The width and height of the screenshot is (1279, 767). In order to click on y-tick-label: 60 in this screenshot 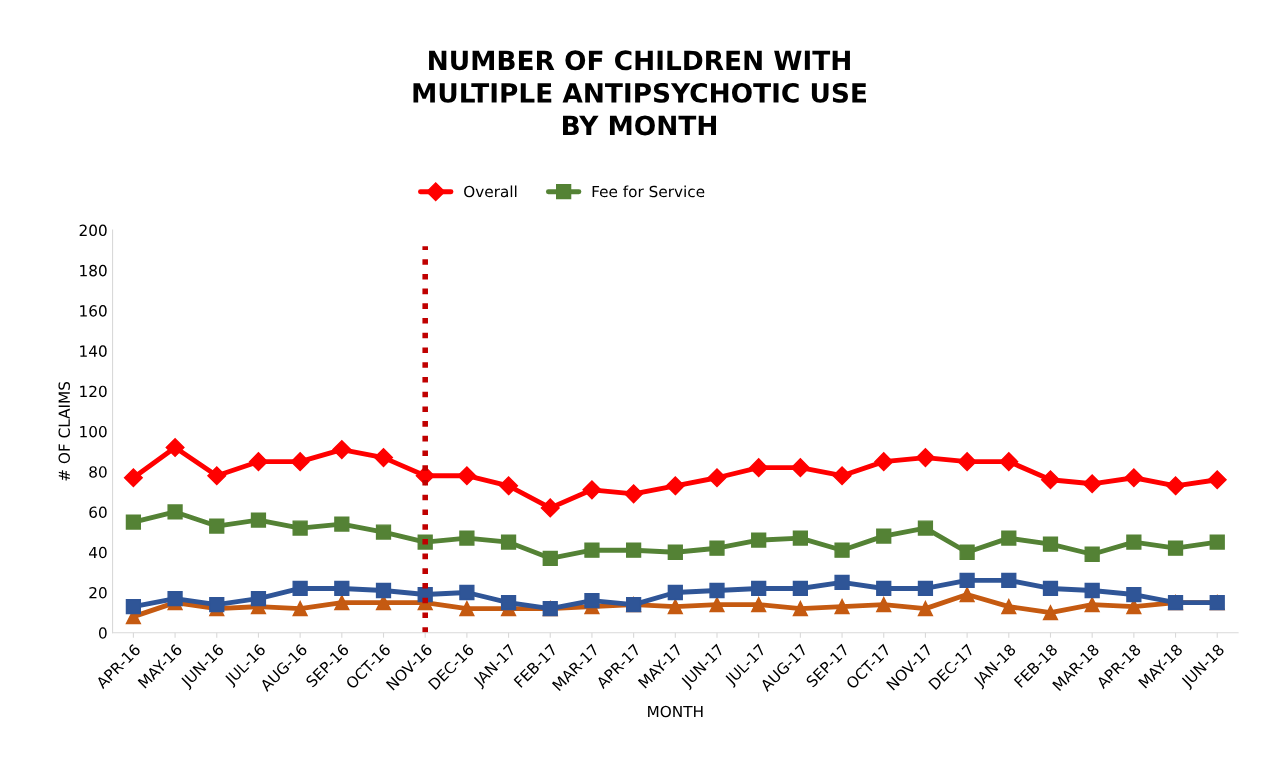, I will do `click(98, 512)`.